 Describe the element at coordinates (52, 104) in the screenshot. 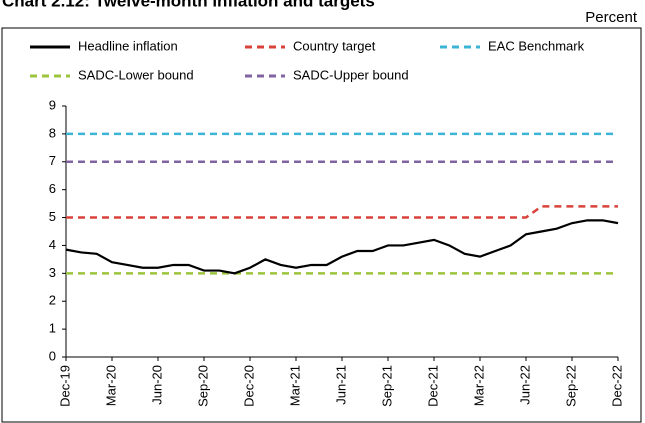

I see `y-tick-label: 9` at that location.